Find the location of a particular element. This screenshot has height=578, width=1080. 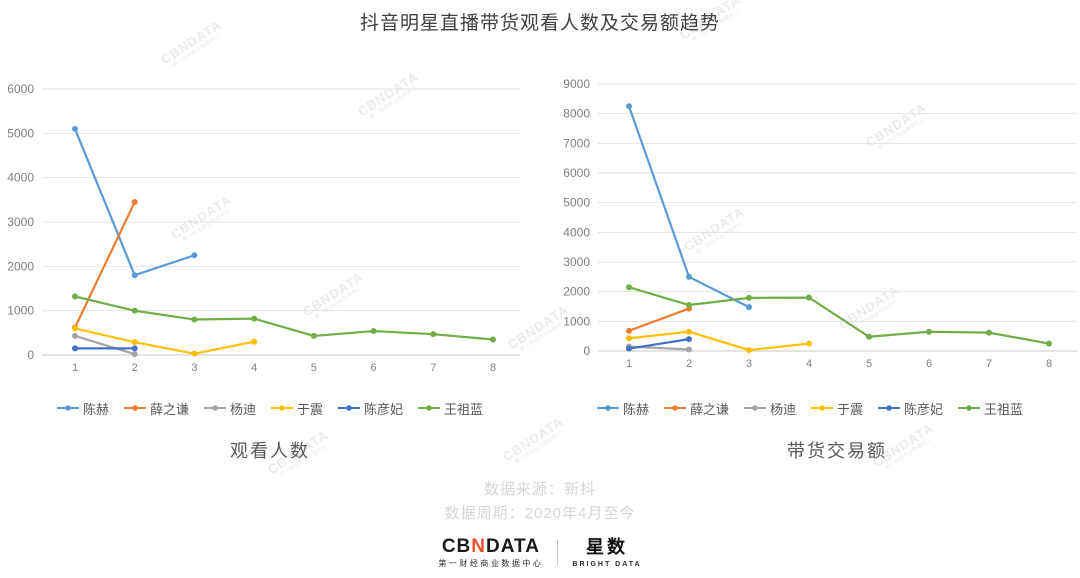

legend-label: 于震 is located at coordinates (850, 409).